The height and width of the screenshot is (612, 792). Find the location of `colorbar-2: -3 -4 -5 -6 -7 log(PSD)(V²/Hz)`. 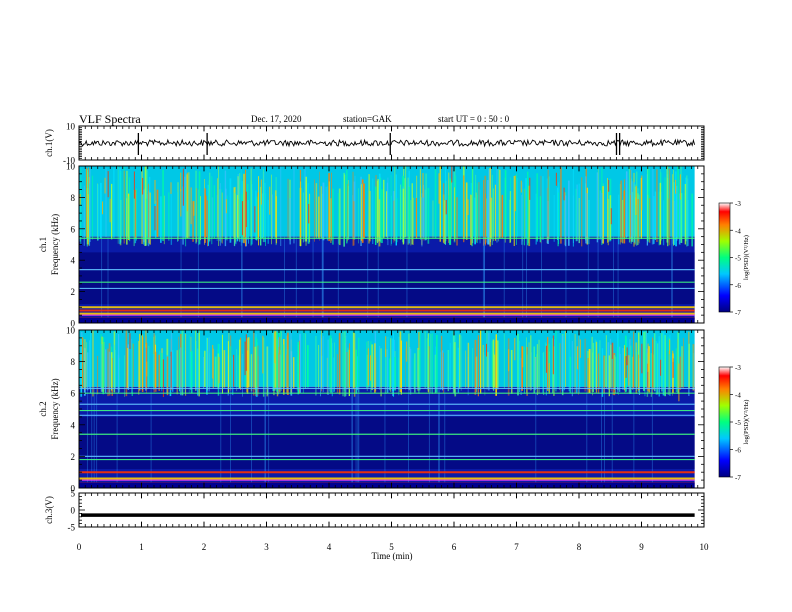

colorbar-2: -3 -4 -5 -6 -7 log(PSD)(V²/Hz) is located at coordinates (734, 258).